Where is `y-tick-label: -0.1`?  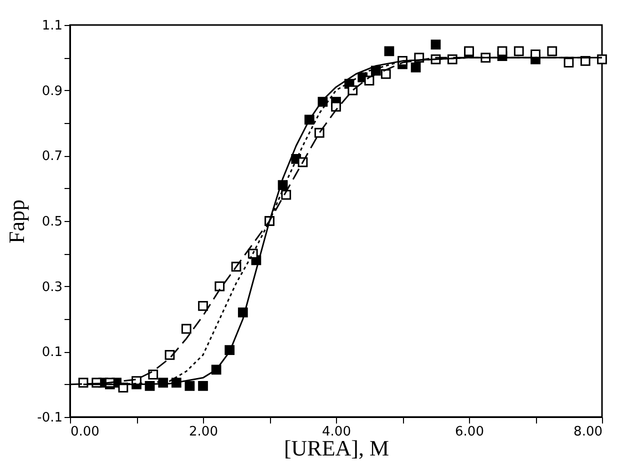
y-tick-label: -0.1 is located at coordinates (49, 418).